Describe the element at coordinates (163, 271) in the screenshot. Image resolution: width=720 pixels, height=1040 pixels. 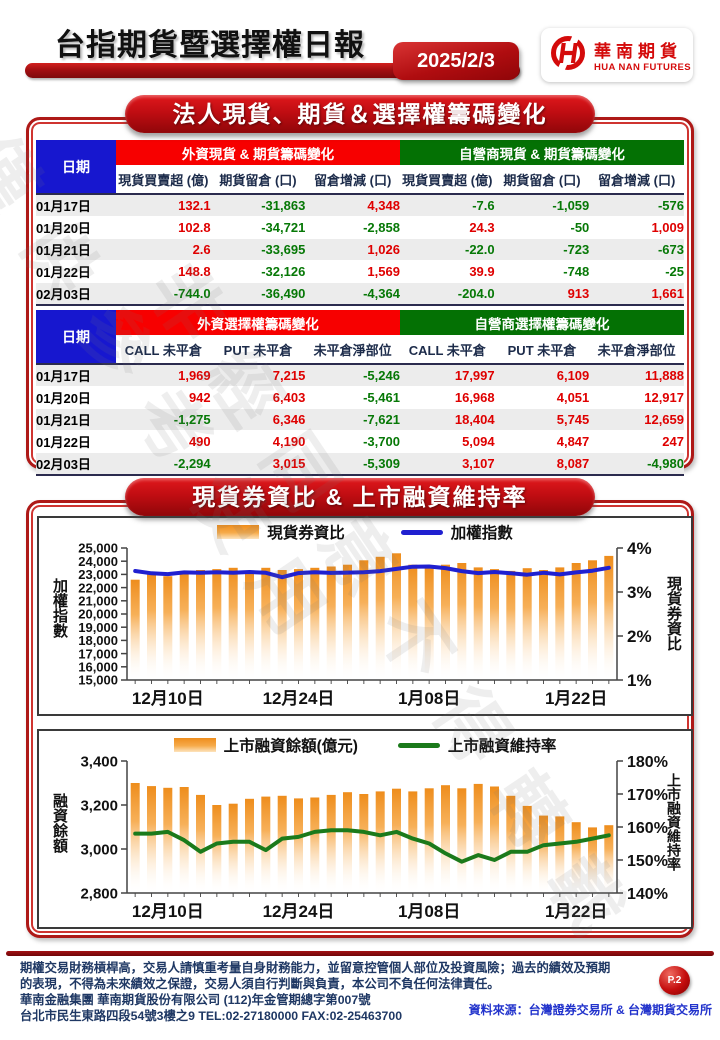
I see `table-cell: 148.8` at that location.